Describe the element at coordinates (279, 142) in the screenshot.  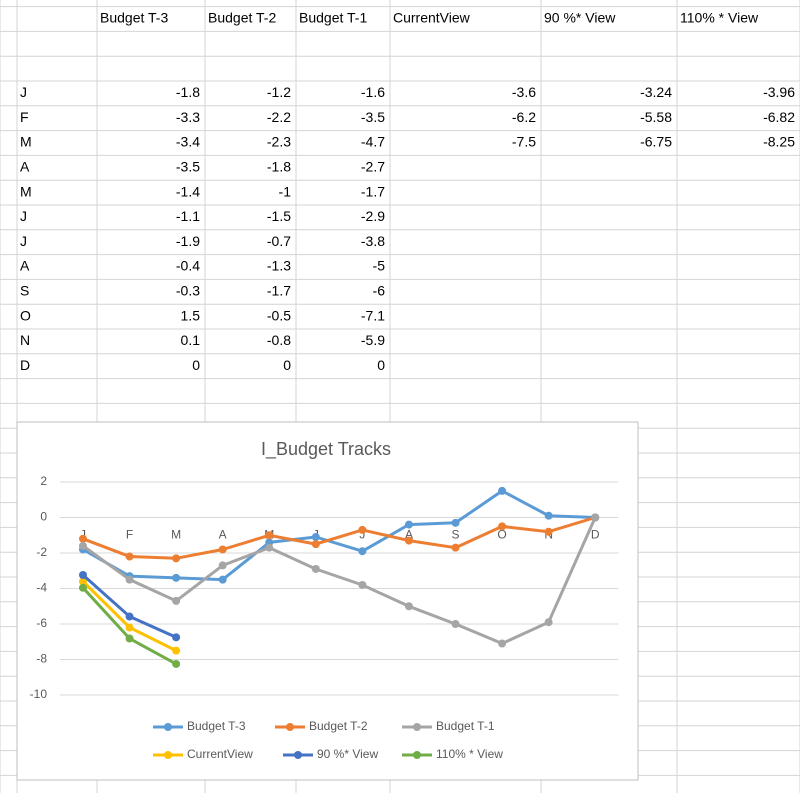
I see `cell-value: -2.3` at that location.